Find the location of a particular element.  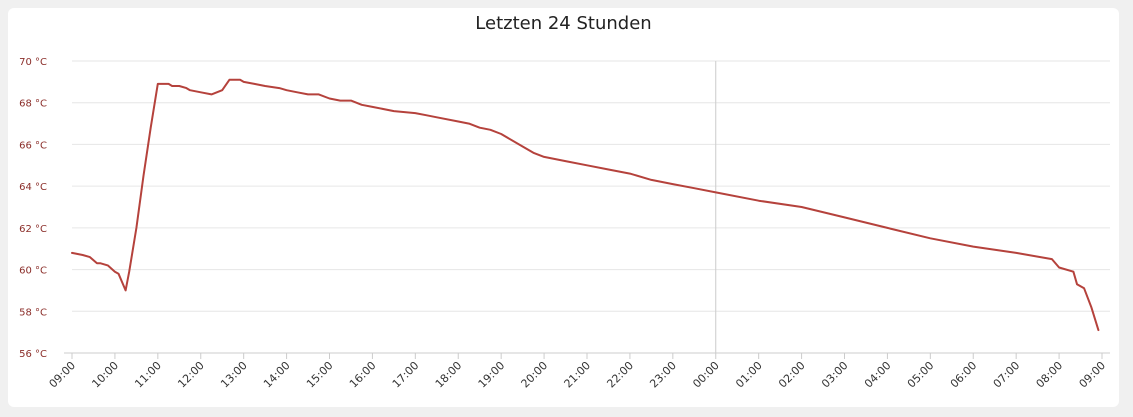

x-tick-label: 13:00 is located at coordinates (234, 375).